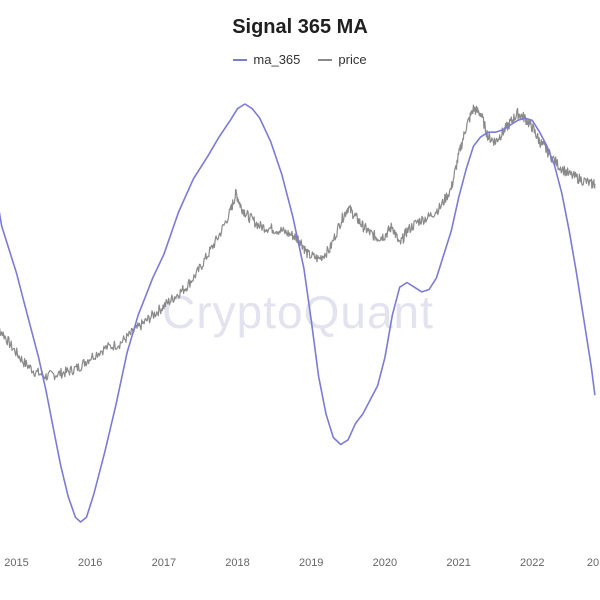 Image resolution: width=600 pixels, height=600 pixels. What do you see at coordinates (385, 563) in the screenshot?
I see `x-tick-label: 2020` at bounding box center [385, 563].